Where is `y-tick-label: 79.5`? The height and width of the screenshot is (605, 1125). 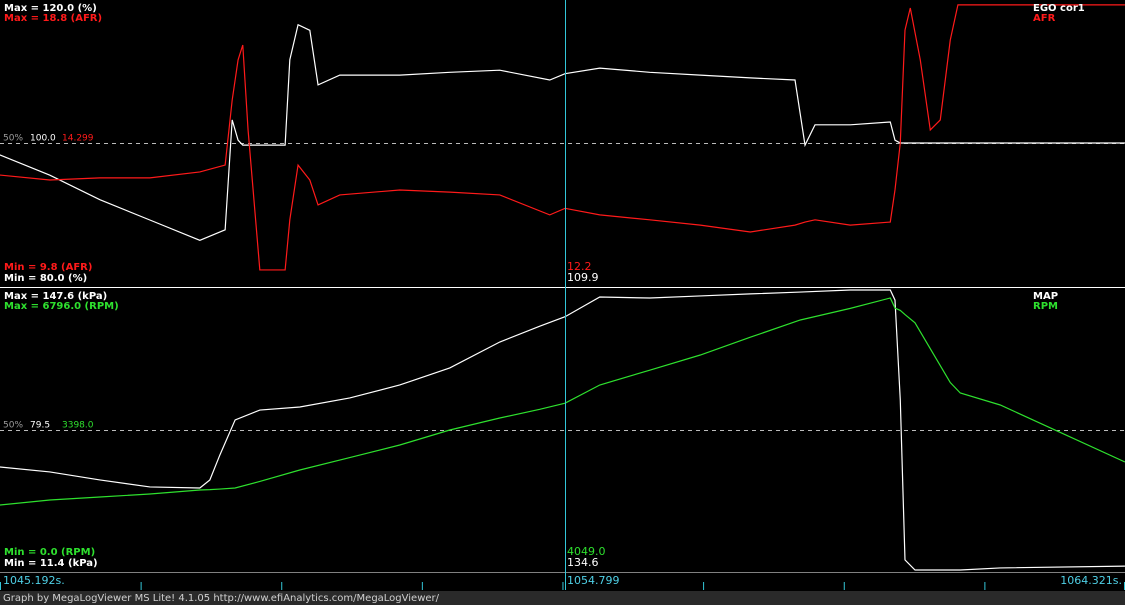
y-tick-label: 79.5 is located at coordinates (40, 426).